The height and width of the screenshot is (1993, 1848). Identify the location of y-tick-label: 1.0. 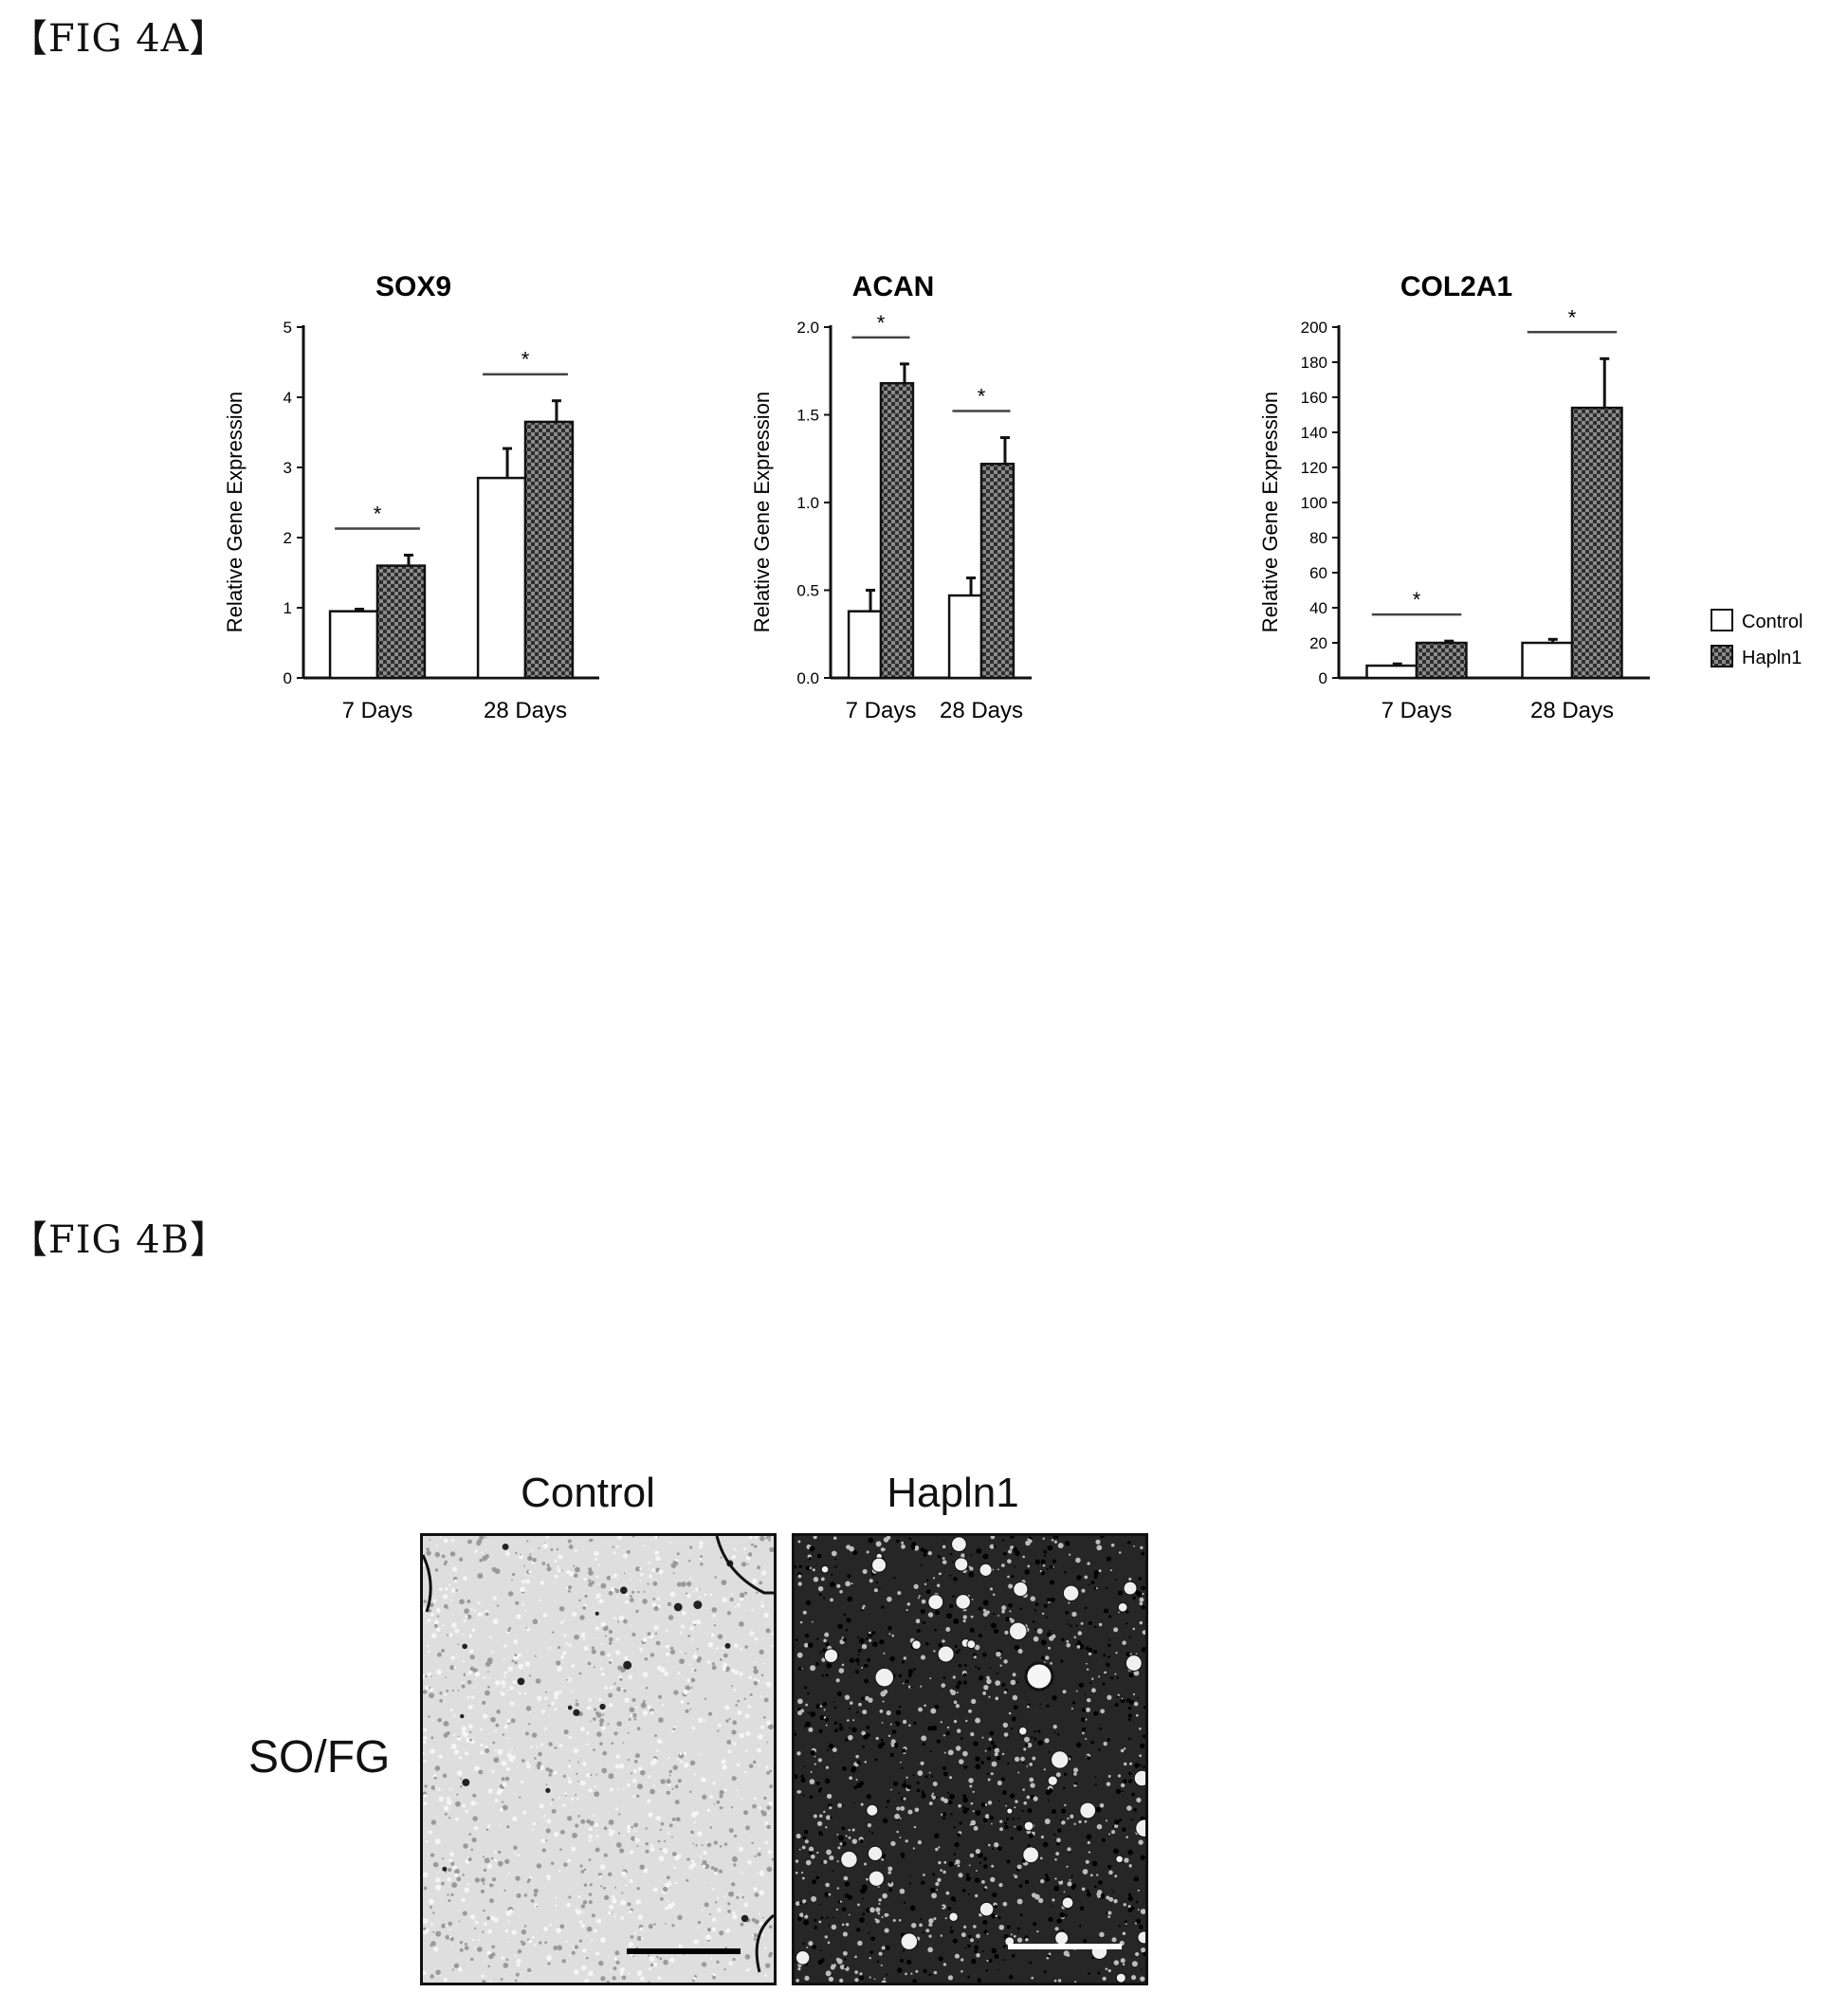
(807, 503).